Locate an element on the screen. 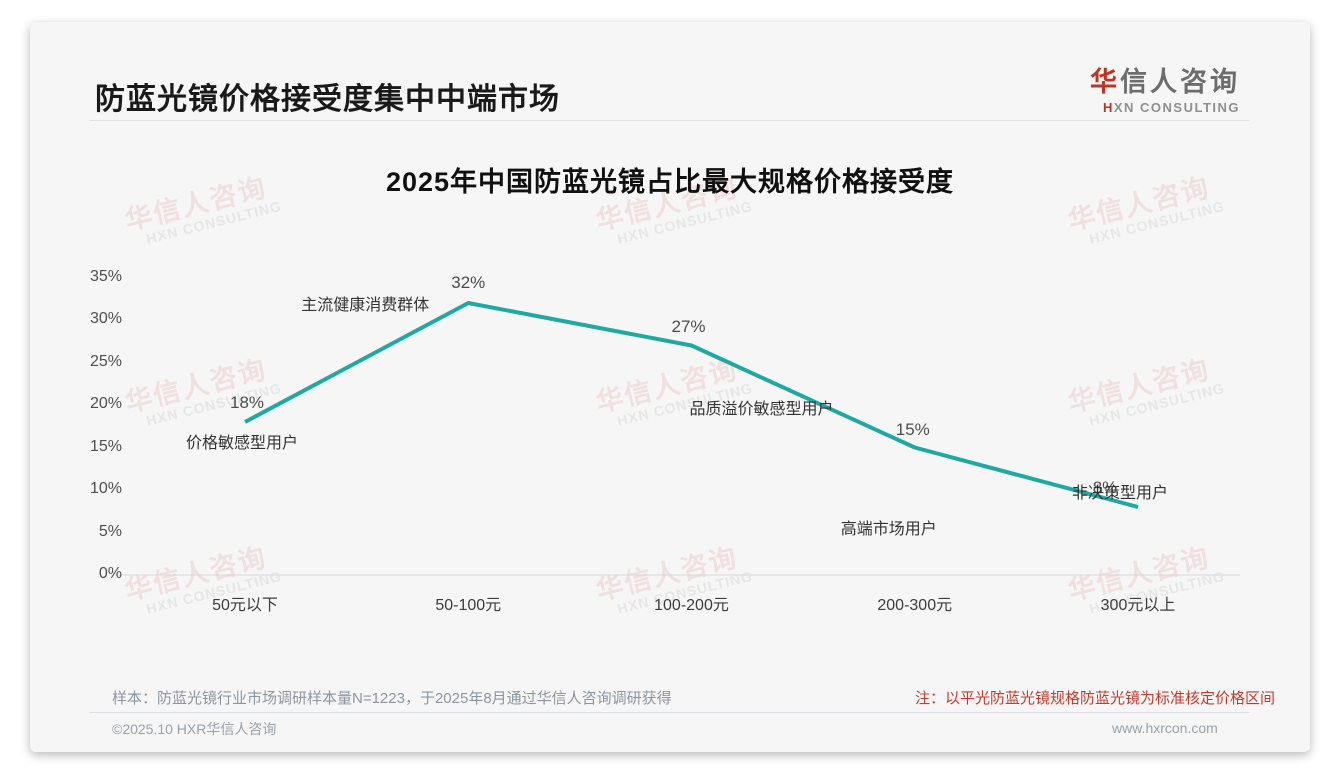  series-annotation: 高端市场用户 is located at coordinates (888, 529).